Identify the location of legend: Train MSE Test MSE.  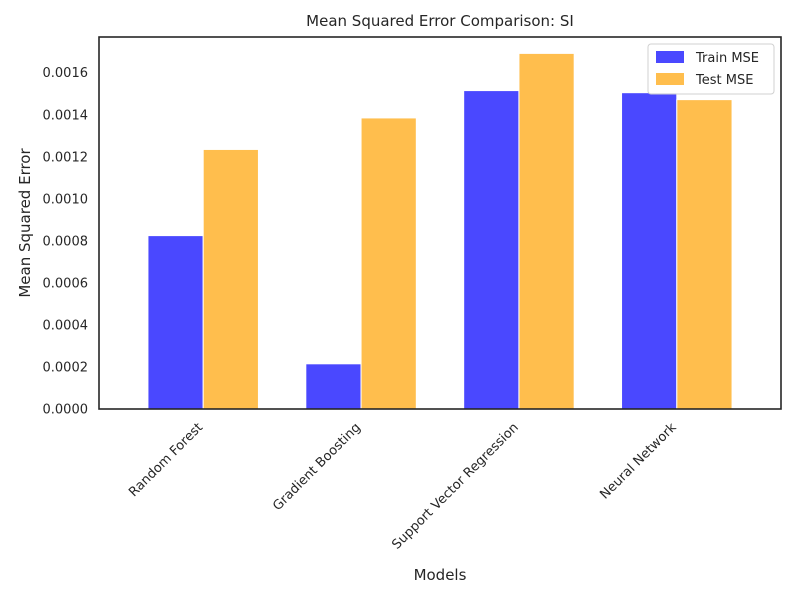
(711, 69).